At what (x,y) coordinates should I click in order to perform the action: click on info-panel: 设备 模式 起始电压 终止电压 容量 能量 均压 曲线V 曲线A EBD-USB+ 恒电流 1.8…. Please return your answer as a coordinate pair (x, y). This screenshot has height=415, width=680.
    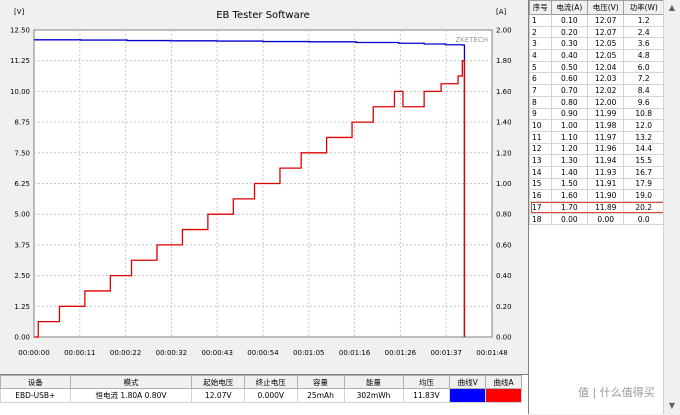
    Looking at the image, I should click on (264, 394).